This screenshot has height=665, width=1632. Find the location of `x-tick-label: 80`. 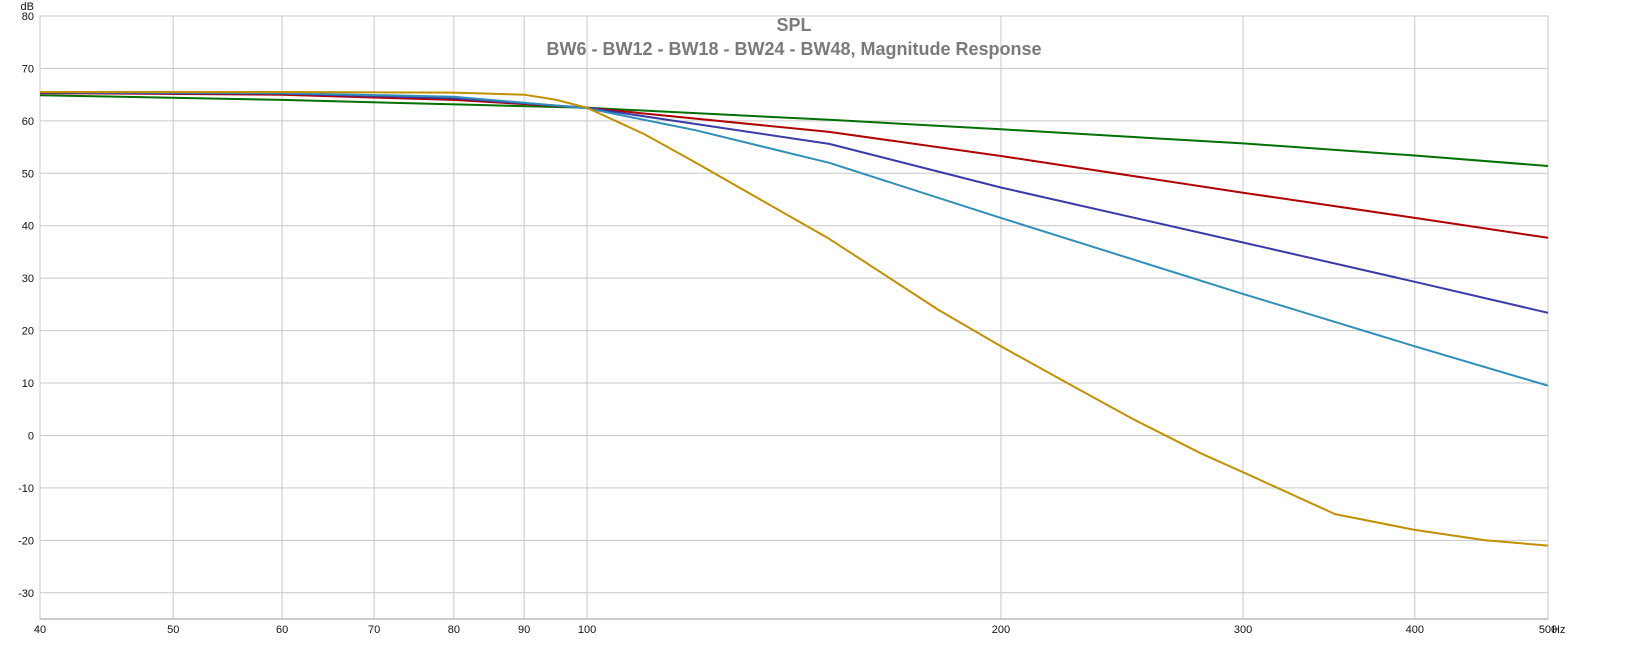

x-tick-label: 80 is located at coordinates (454, 630).